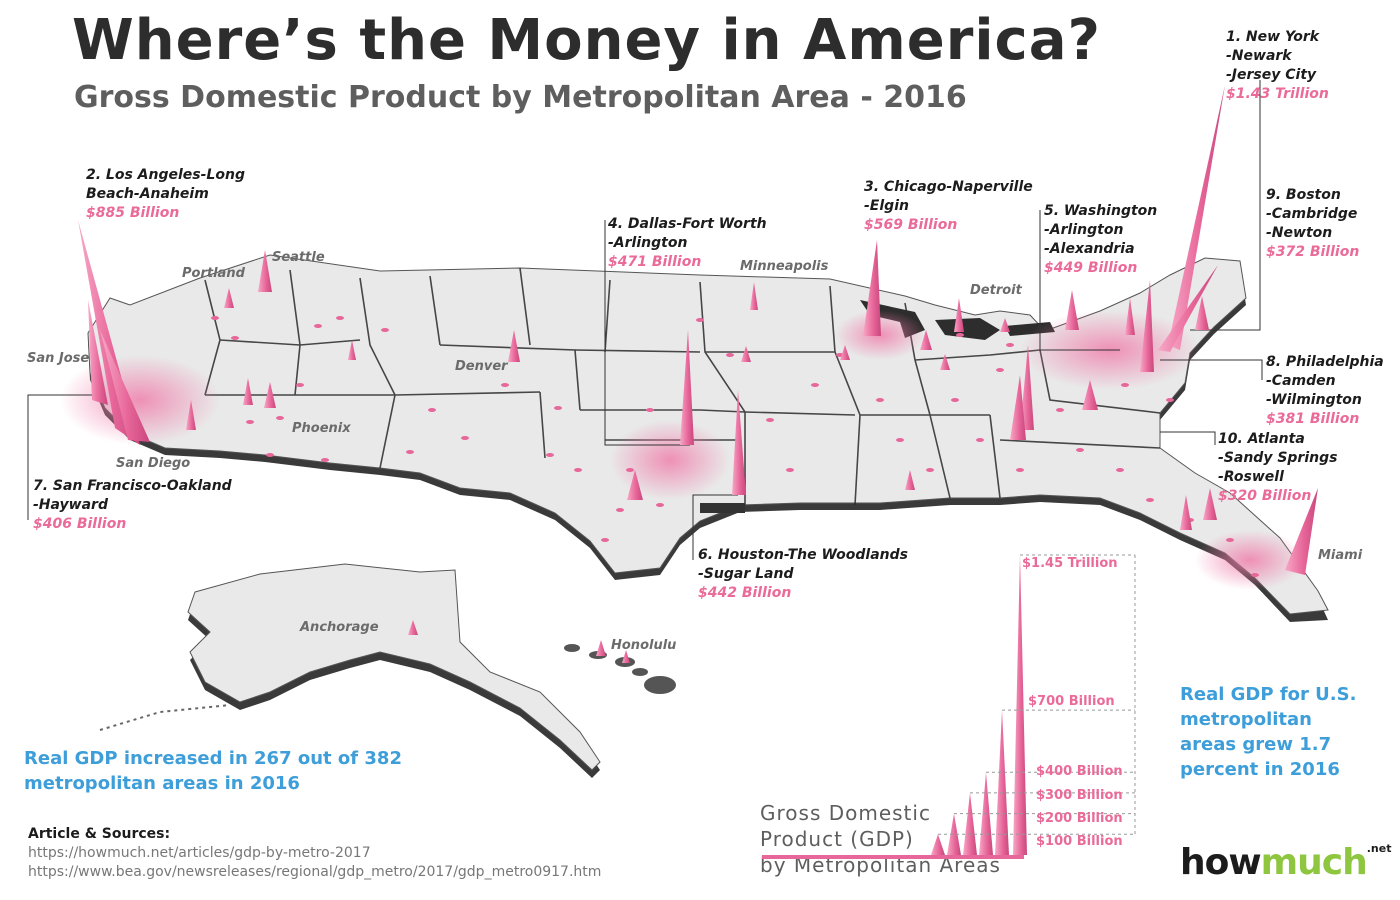 The height and width of the screenshot is (900, 1400). I want to click on alaska, so click(394, 667).